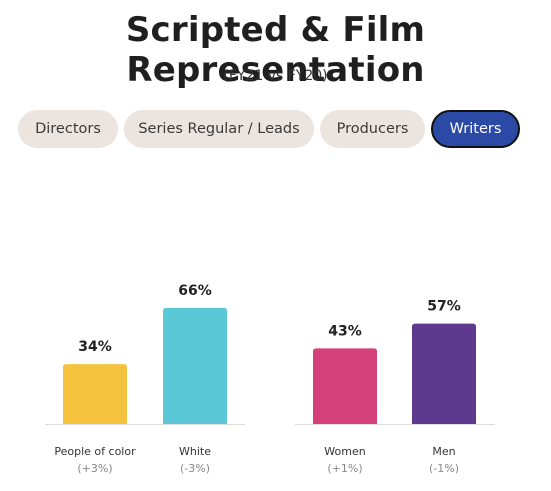 Image resolution: width=551 pixels, height=491 pixels. Describe the element at coordinates (195, 291) in the screenshot. I see `value-label-white: 66%` at that location.